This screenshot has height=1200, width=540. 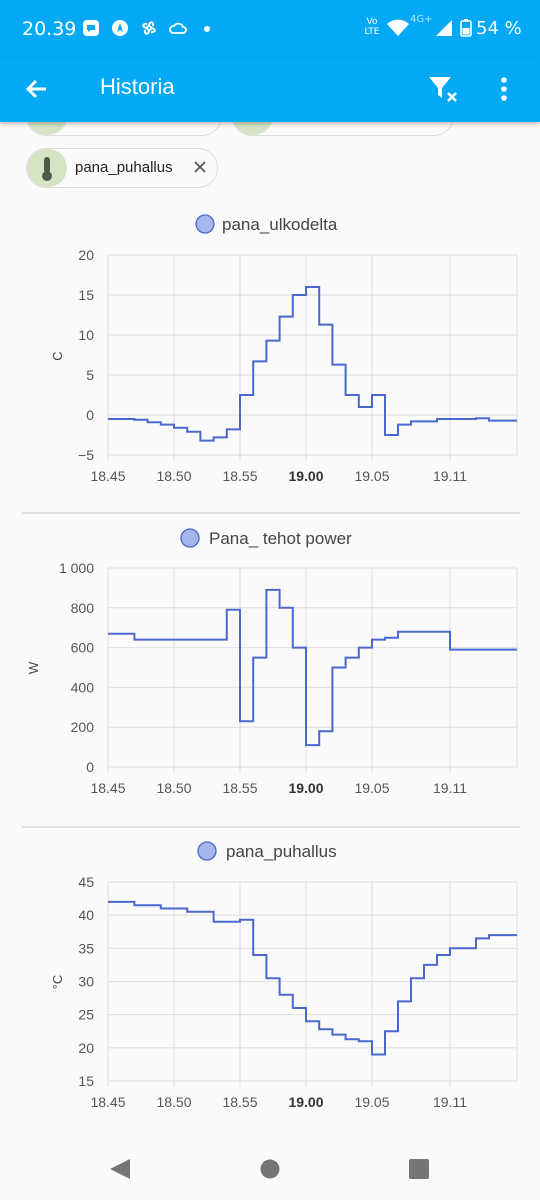 What do you see at coordinates (120, 28) in the screenshot?
I see `navigation-icon` at bounding box center [120, 28].